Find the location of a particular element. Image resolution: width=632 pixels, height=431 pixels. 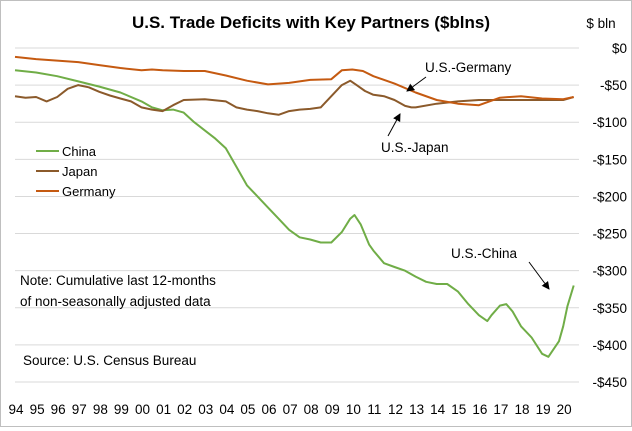

x-tick-label: 19 is located at coordinates (543, 409).